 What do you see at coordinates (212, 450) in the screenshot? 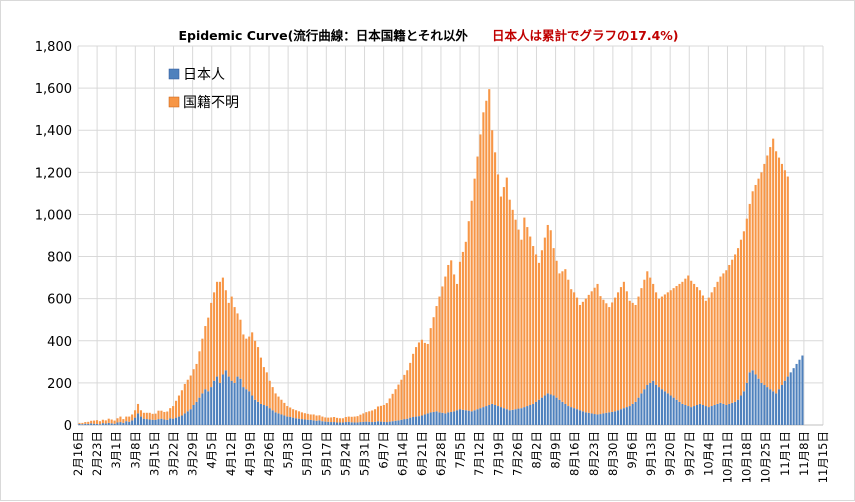
I see `x-tick-label: 4月5日` at bounding box center [212, 450].